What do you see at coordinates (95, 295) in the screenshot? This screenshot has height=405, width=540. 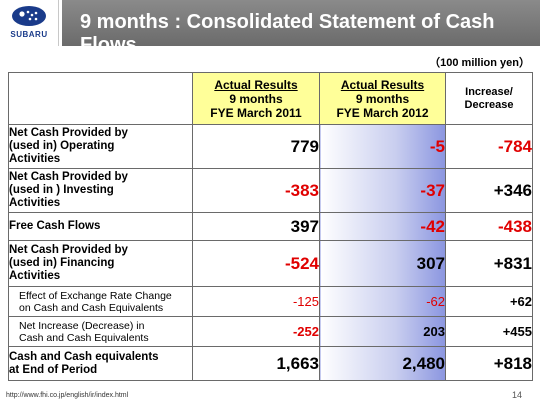 I see `row-label-line: Effect of Exchange Rate Change` at bounding box center [95, 295].